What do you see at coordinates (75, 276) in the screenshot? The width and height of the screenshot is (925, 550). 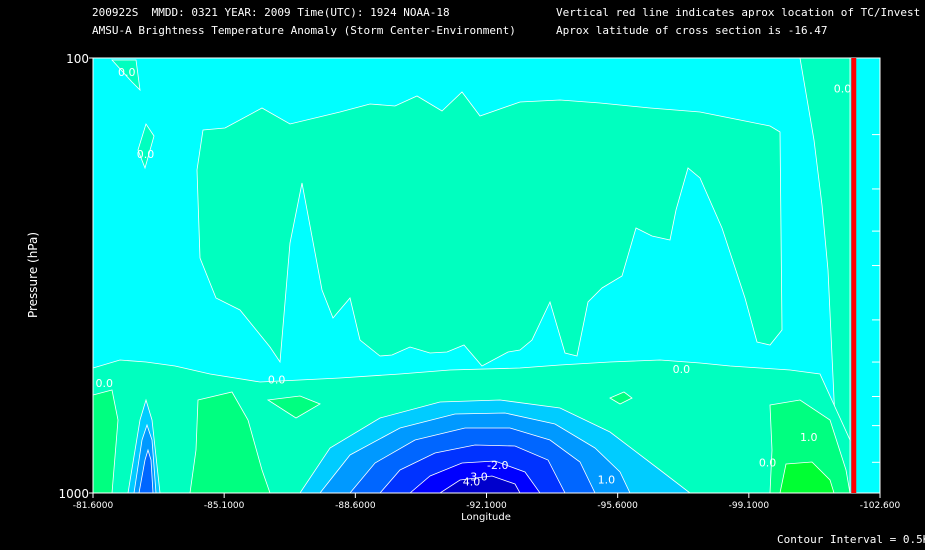 I see `y-axis-ticks: 100 1000` at bounding box center [75, 276].